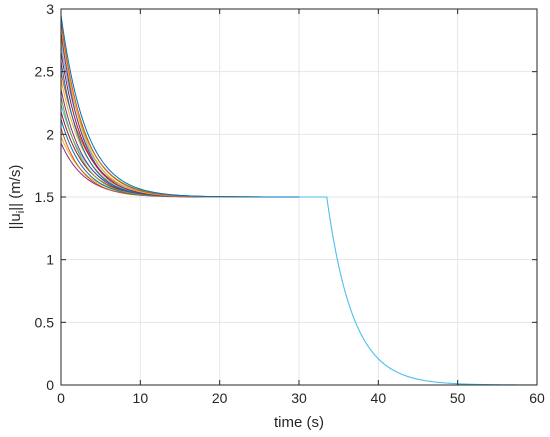 This screenshot has width=550, height=437. I want to click on x-tick-label: 10, so click(141, 398).